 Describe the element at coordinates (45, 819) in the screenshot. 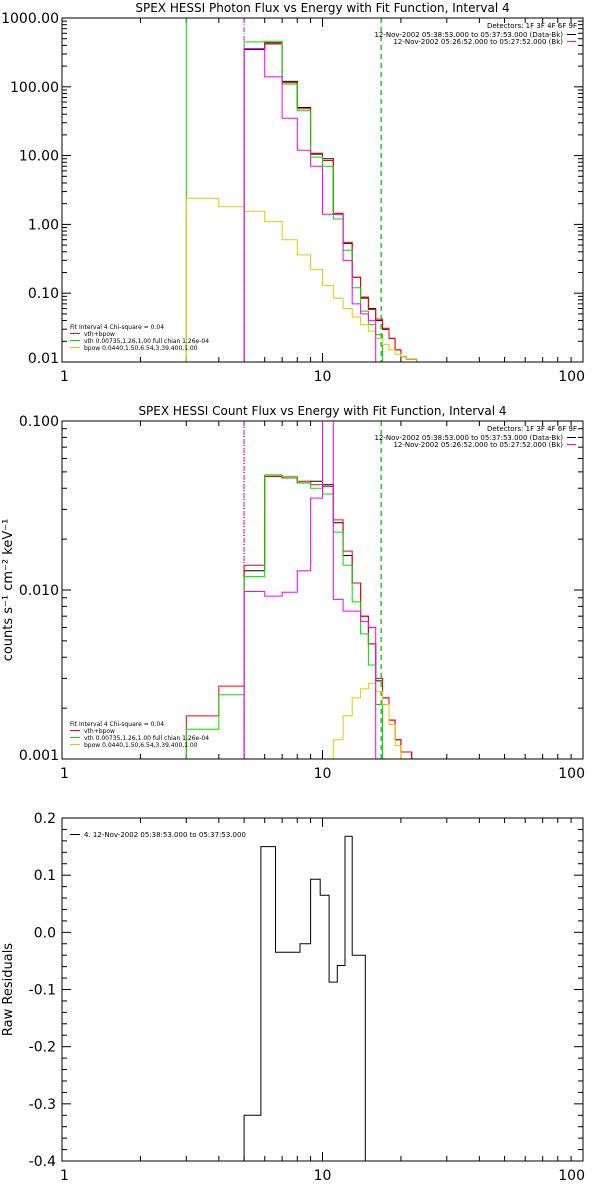

I see `y-tick-label: 0.2` at that location.